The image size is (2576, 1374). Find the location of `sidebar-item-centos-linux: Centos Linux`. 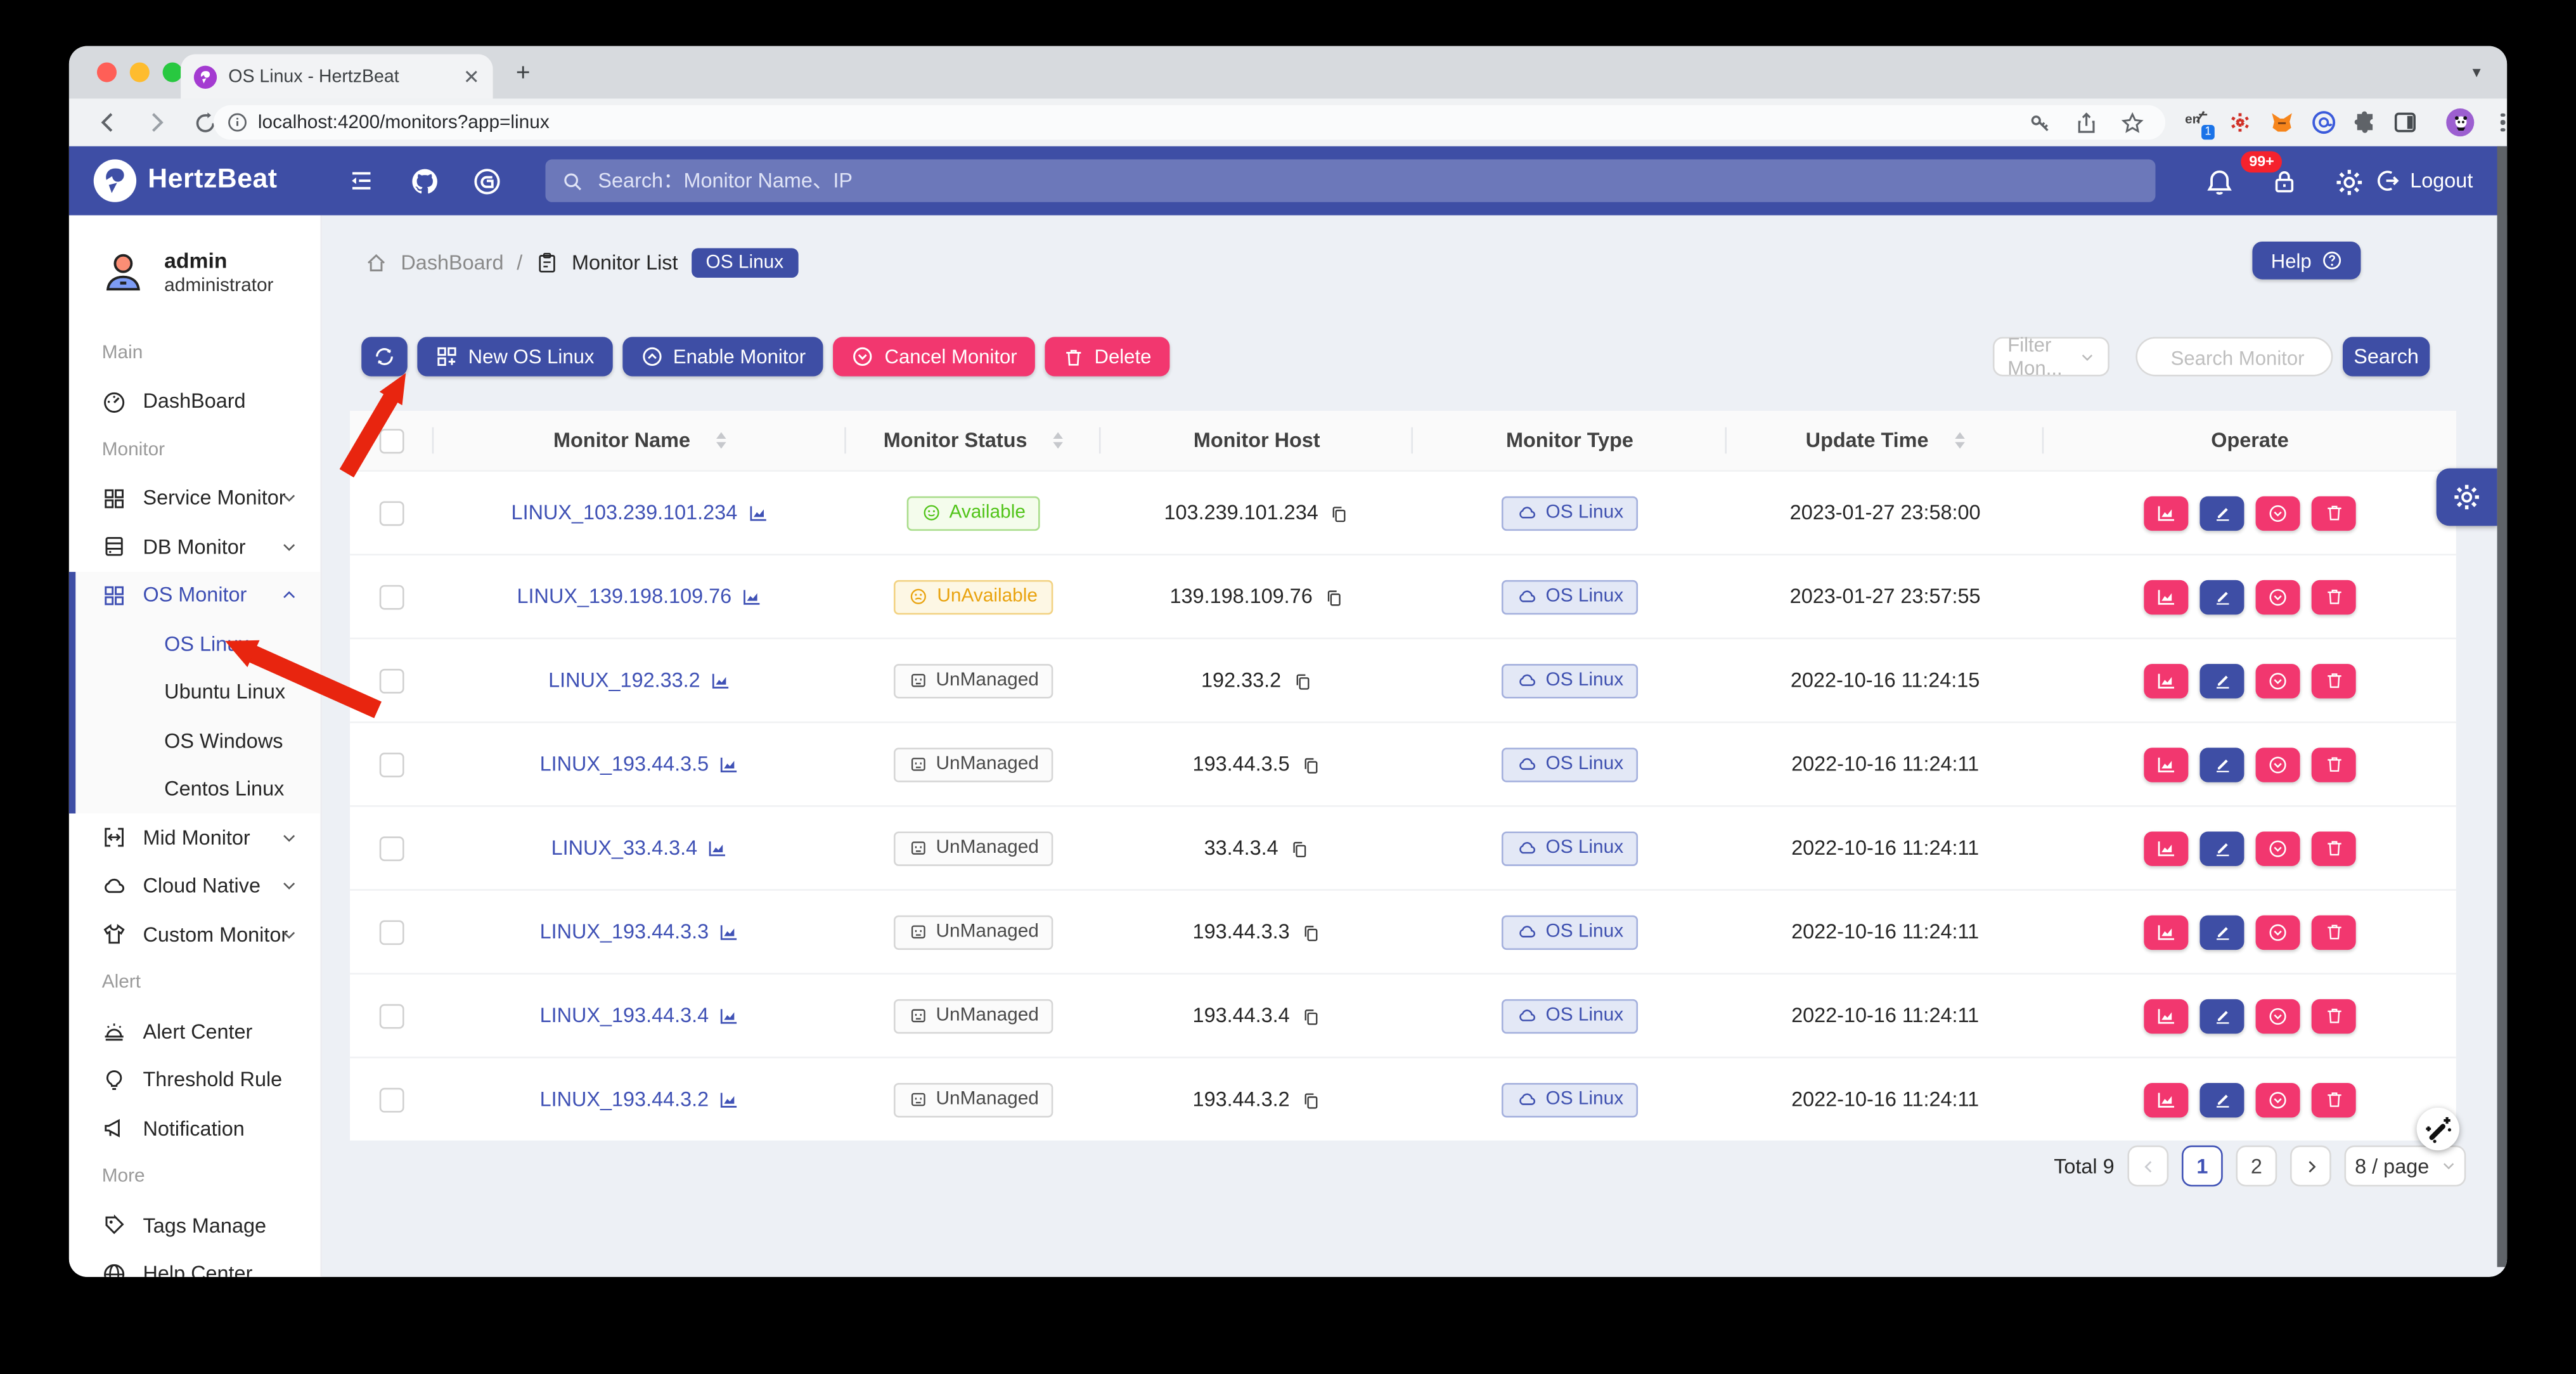

sidebar-item-centos-linux: Centos Linux is located at coordinates (224, 789).